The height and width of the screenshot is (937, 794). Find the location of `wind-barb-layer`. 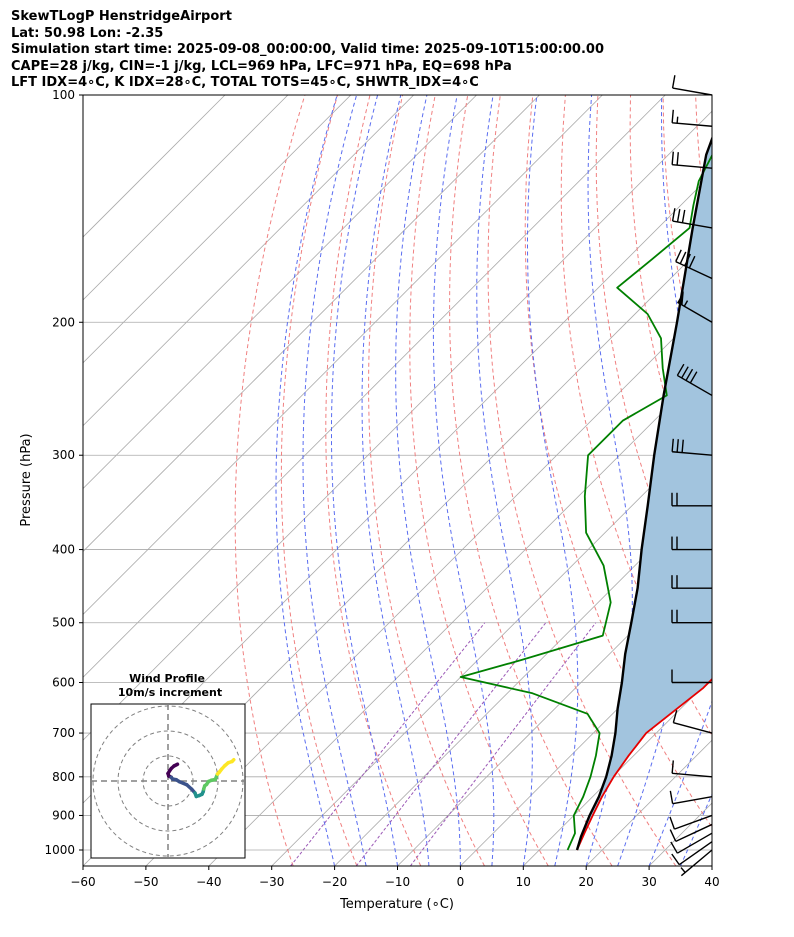

wind-barb-layer is located at coordinates (691, 476).